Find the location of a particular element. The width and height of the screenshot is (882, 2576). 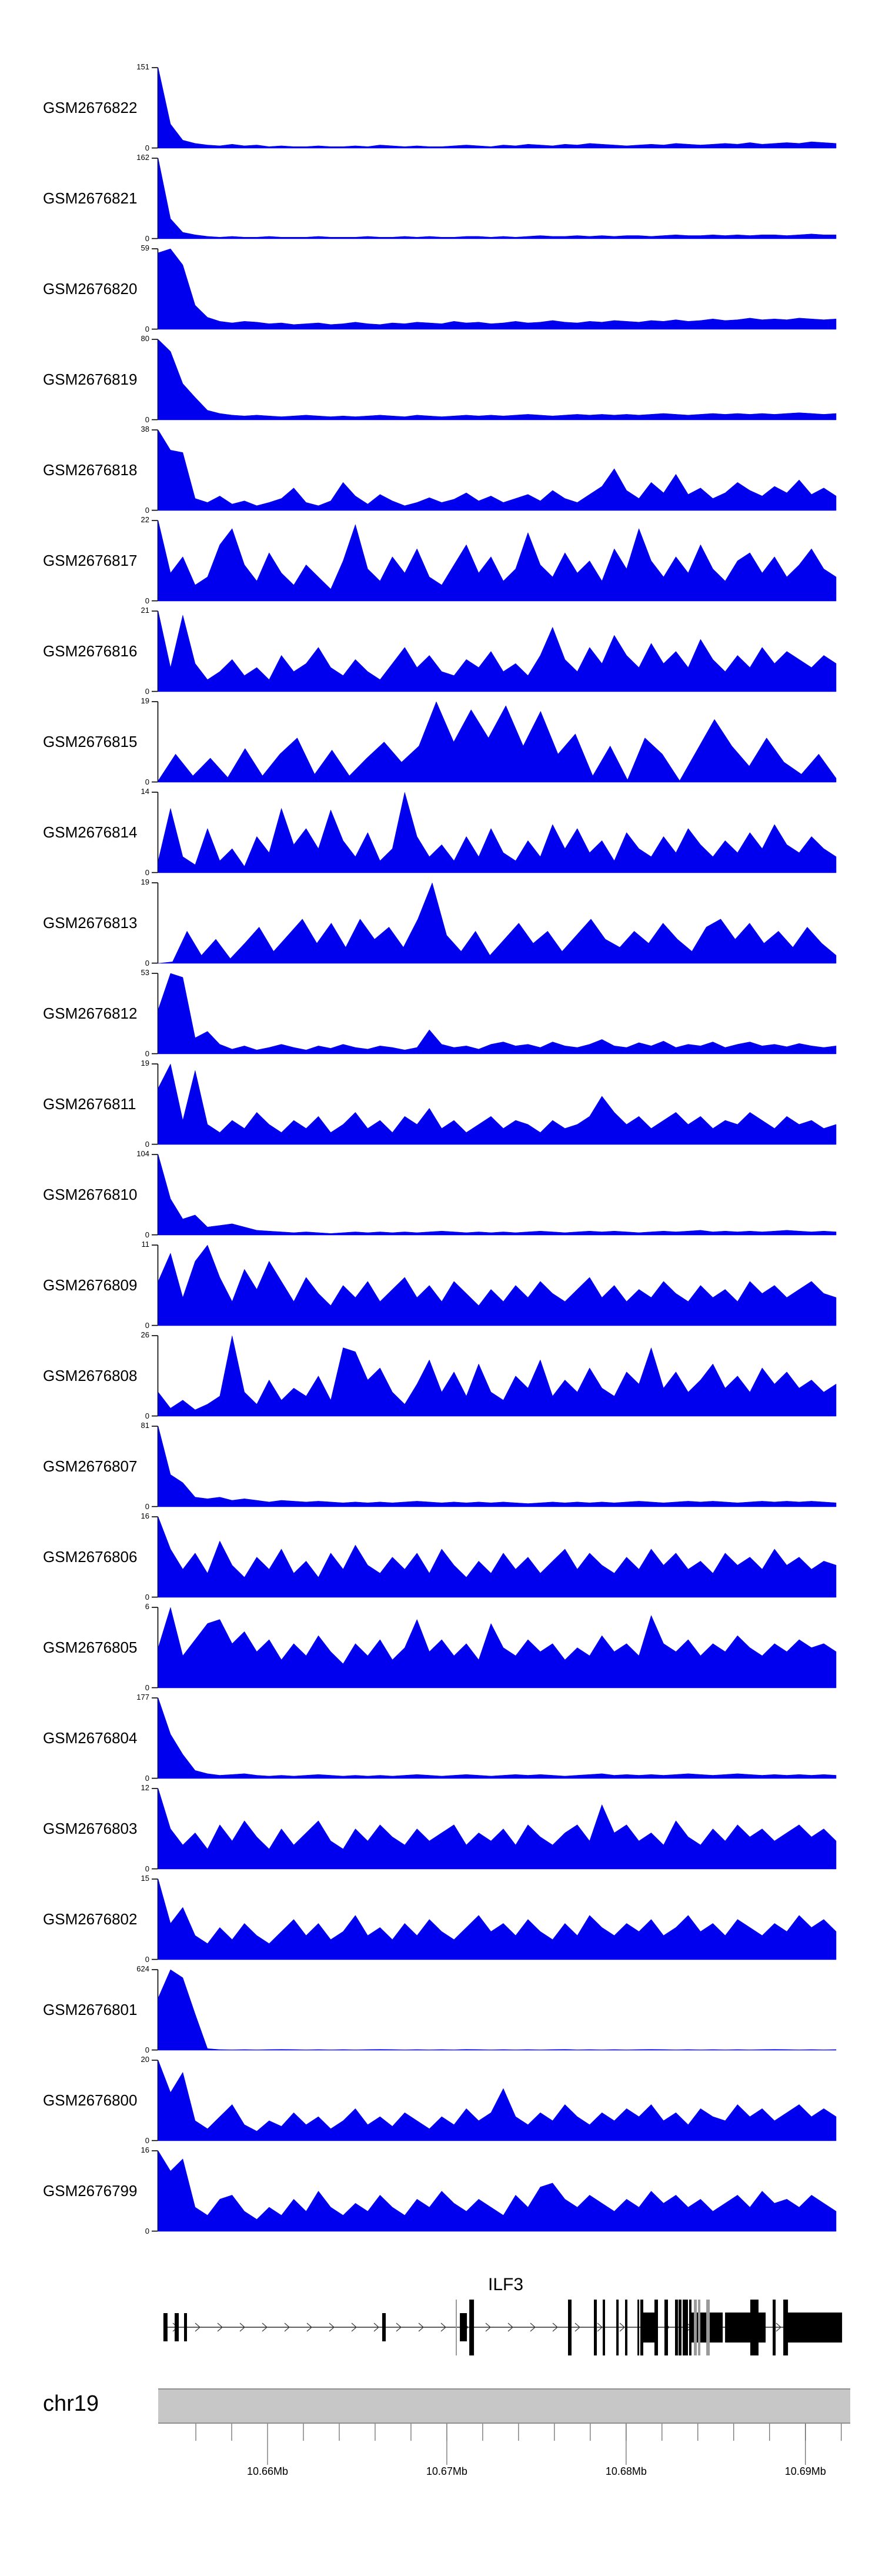

track-ymax: 81 is located at coordinates (145, 1425).